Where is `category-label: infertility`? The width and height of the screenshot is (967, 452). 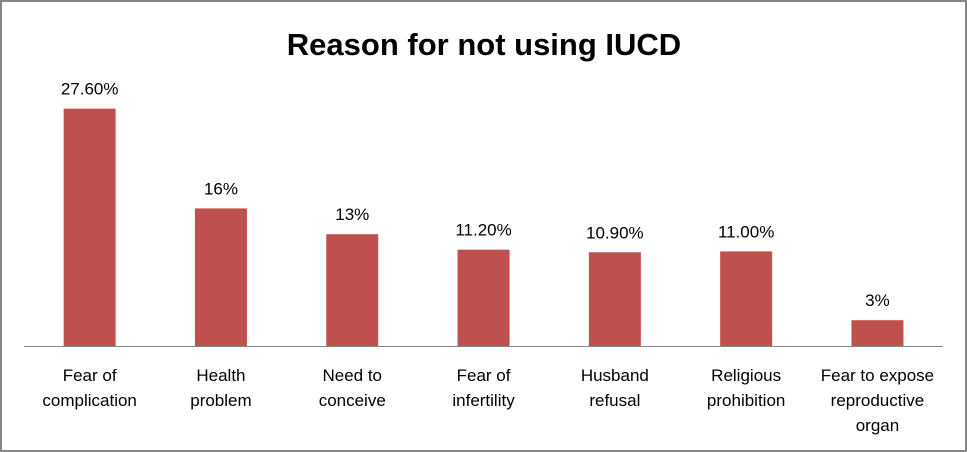 category-label: infertility is located at coordinates (483, 400).